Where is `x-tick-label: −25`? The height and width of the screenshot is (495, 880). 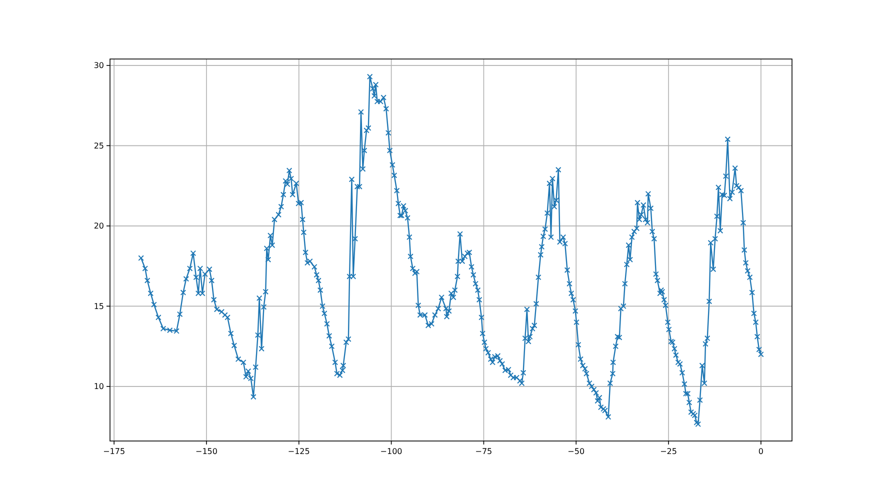
x-tick-label: −25 is located at coordinates (668, 451).